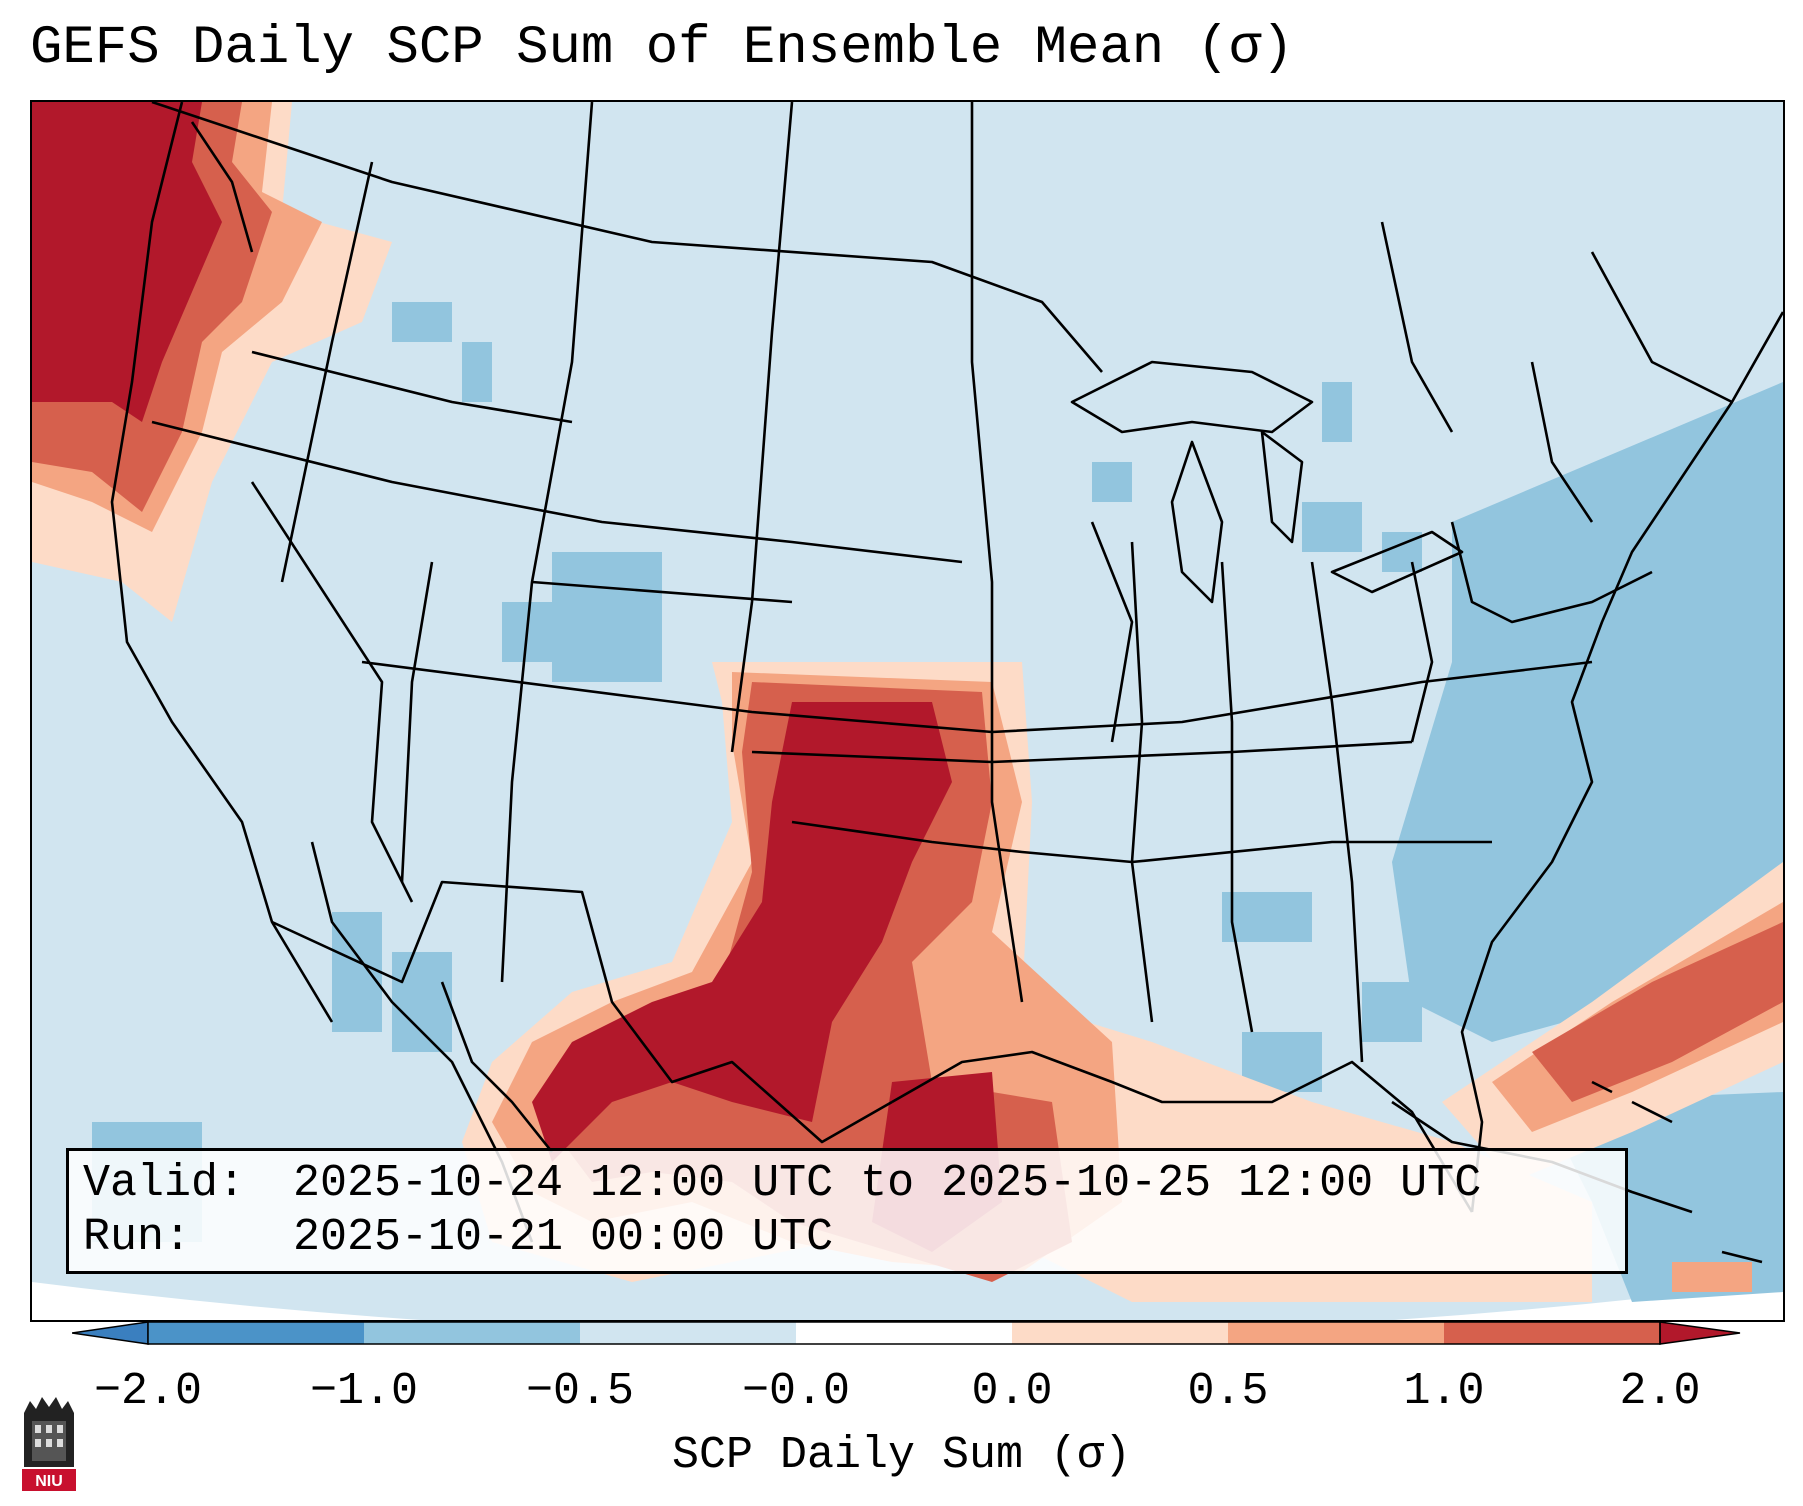 The height and width of the screenshot is (1506, 1803). I want to click on colorbar-tick: 0.5, so click(1228, 1391).